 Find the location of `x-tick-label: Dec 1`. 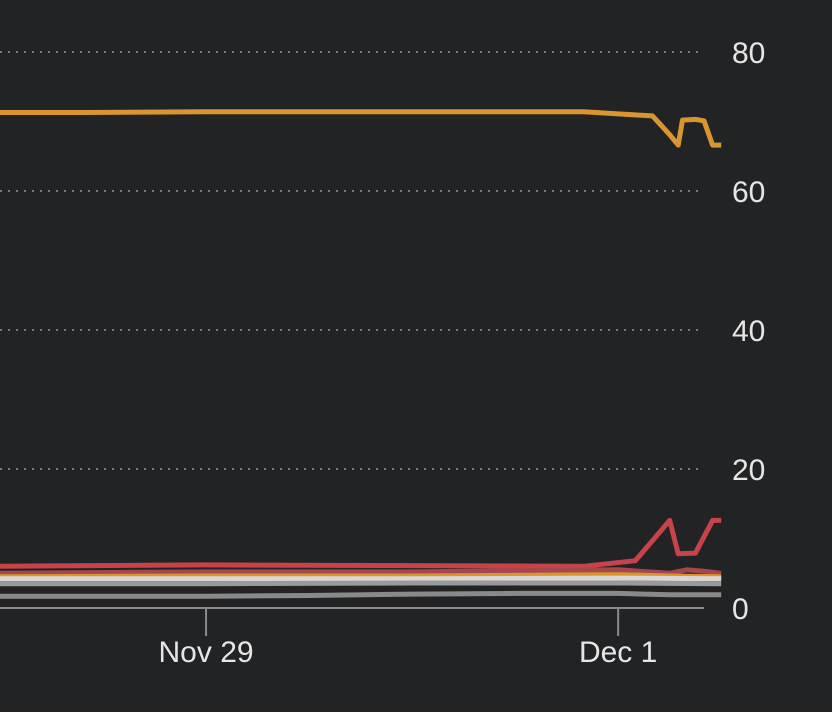

x-tick-label: Dec 1 is located at coordinates (618, 652).